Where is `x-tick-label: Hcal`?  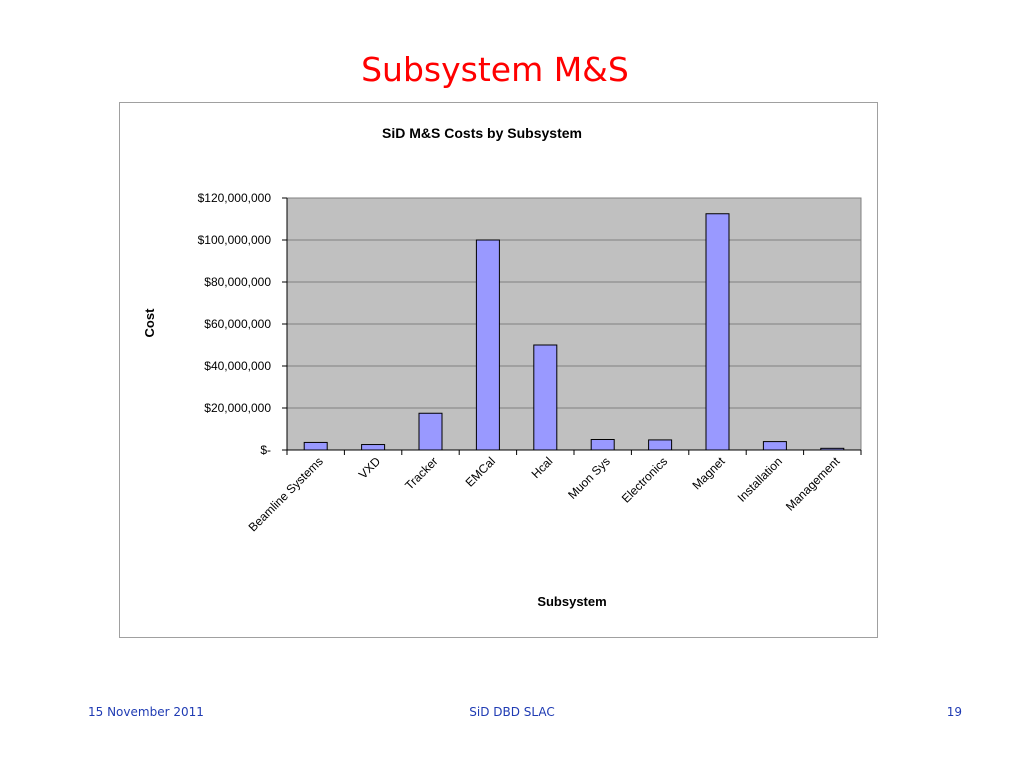 x-tick-label: Hcal is located at coordinates (542, 467).